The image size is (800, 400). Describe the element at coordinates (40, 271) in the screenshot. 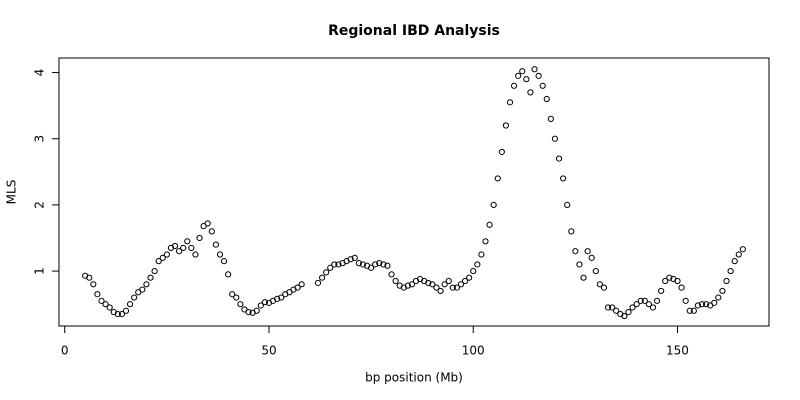

I see `y-tick-label: 1` at that location.